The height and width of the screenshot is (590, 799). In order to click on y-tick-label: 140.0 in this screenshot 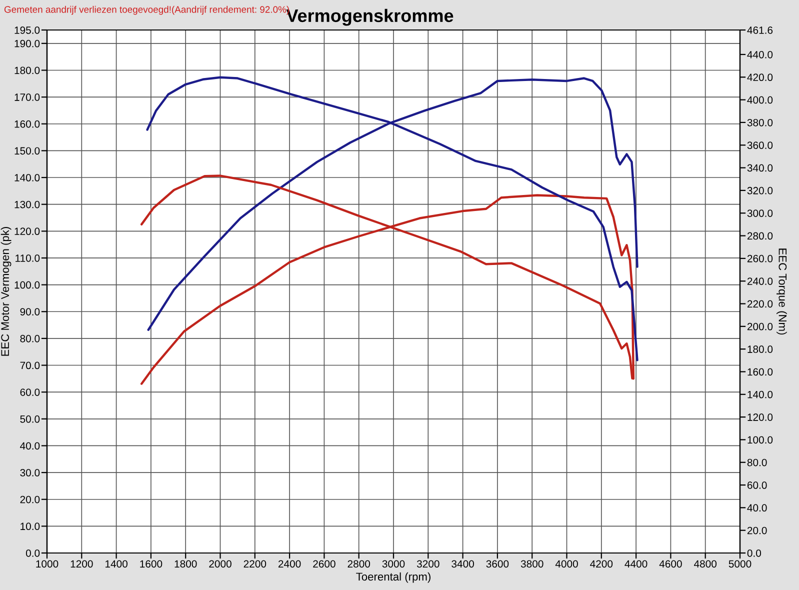, I will do `click(27, 178)`.